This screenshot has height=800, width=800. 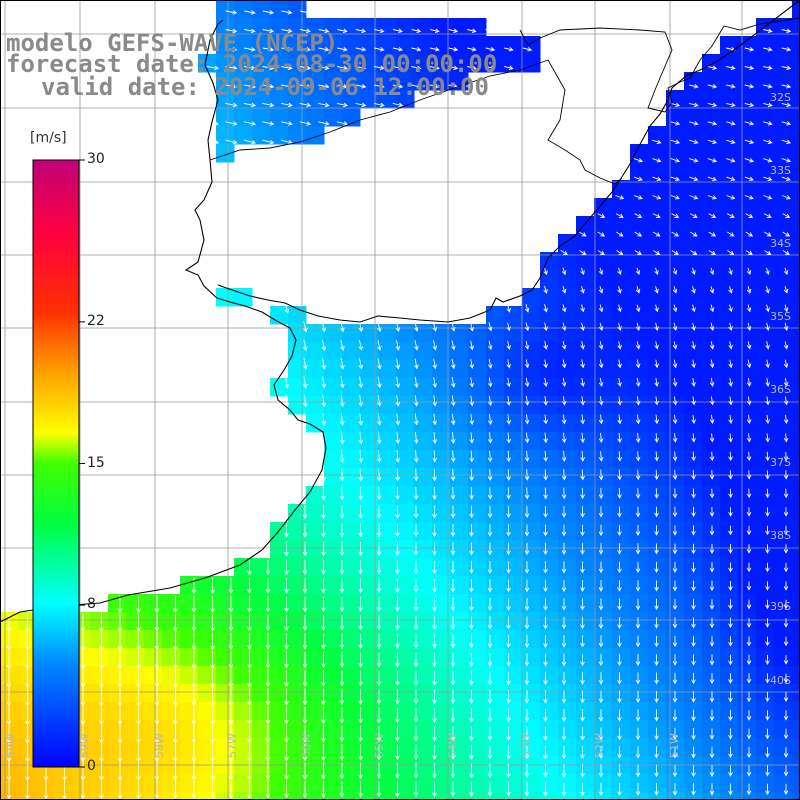 I want to click on longitude-label: 60W, so click(x=10, y=745).